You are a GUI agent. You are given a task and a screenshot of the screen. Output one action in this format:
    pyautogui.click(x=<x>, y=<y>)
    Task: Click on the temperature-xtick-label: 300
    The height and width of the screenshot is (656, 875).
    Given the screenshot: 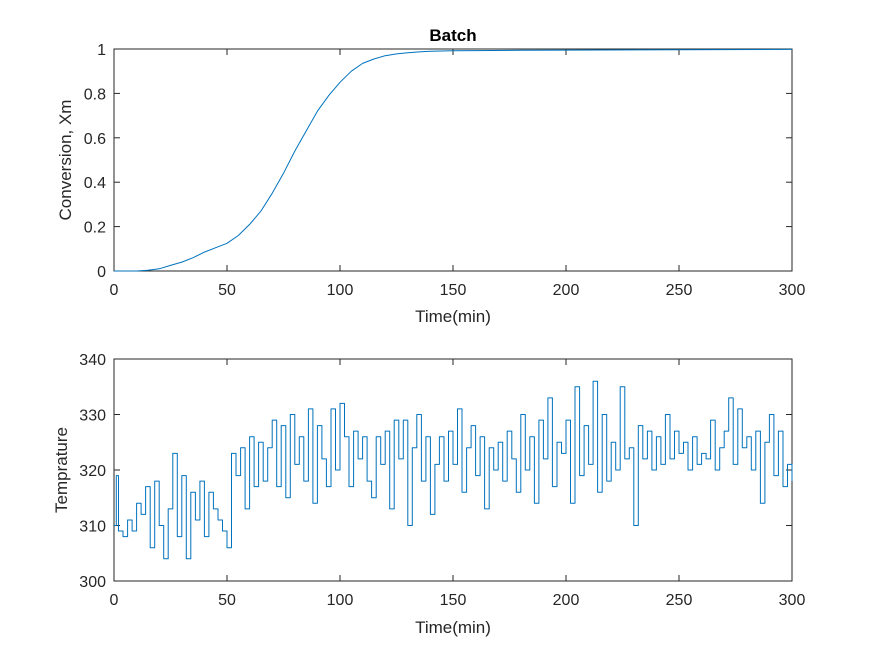 What is the action you would take?
    pyautogui.click(x=792, y=600)
    